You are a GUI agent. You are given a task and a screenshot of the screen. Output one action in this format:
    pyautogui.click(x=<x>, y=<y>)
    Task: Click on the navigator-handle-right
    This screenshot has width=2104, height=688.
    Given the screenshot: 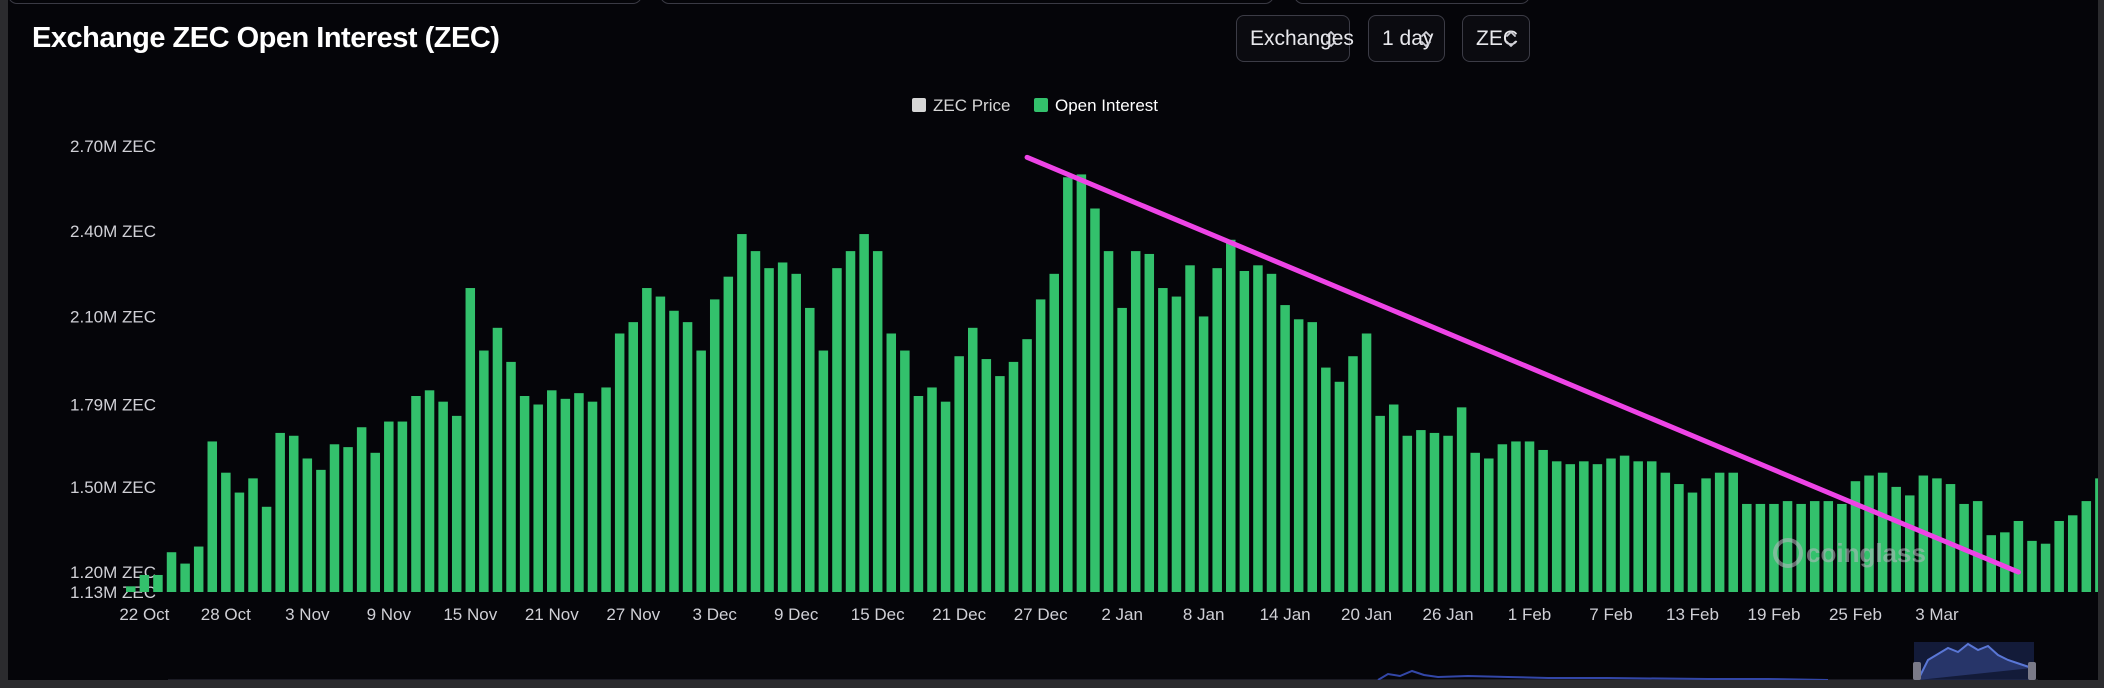 What is the action you would take?
    pyautogui.click(x=2032, y=671)
    